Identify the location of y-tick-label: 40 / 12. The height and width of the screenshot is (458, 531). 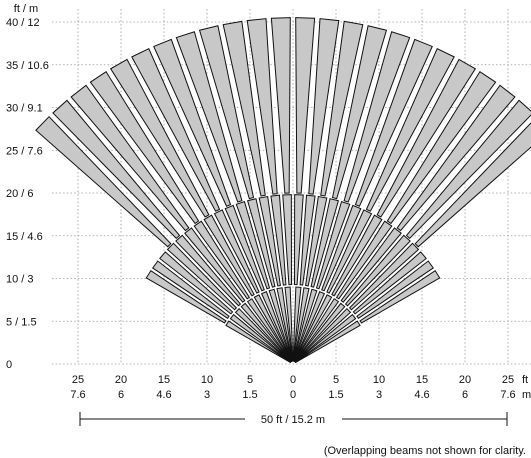
(23, 23).